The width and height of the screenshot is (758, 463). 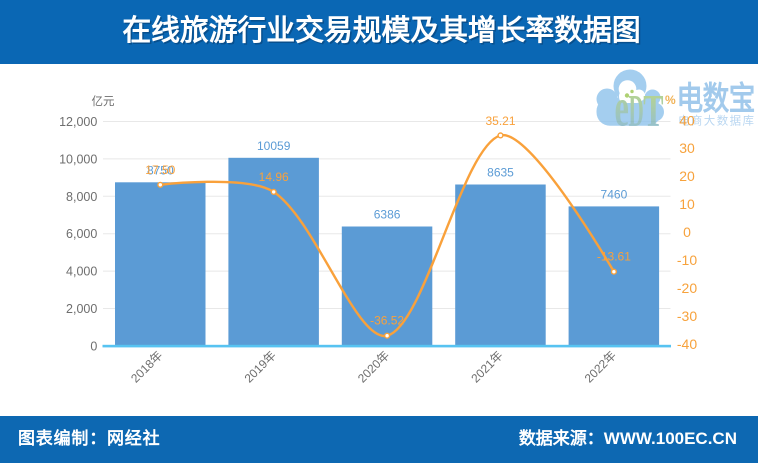 I want to click on svg-text: 电商大数据库, so click(x=716, y=121).